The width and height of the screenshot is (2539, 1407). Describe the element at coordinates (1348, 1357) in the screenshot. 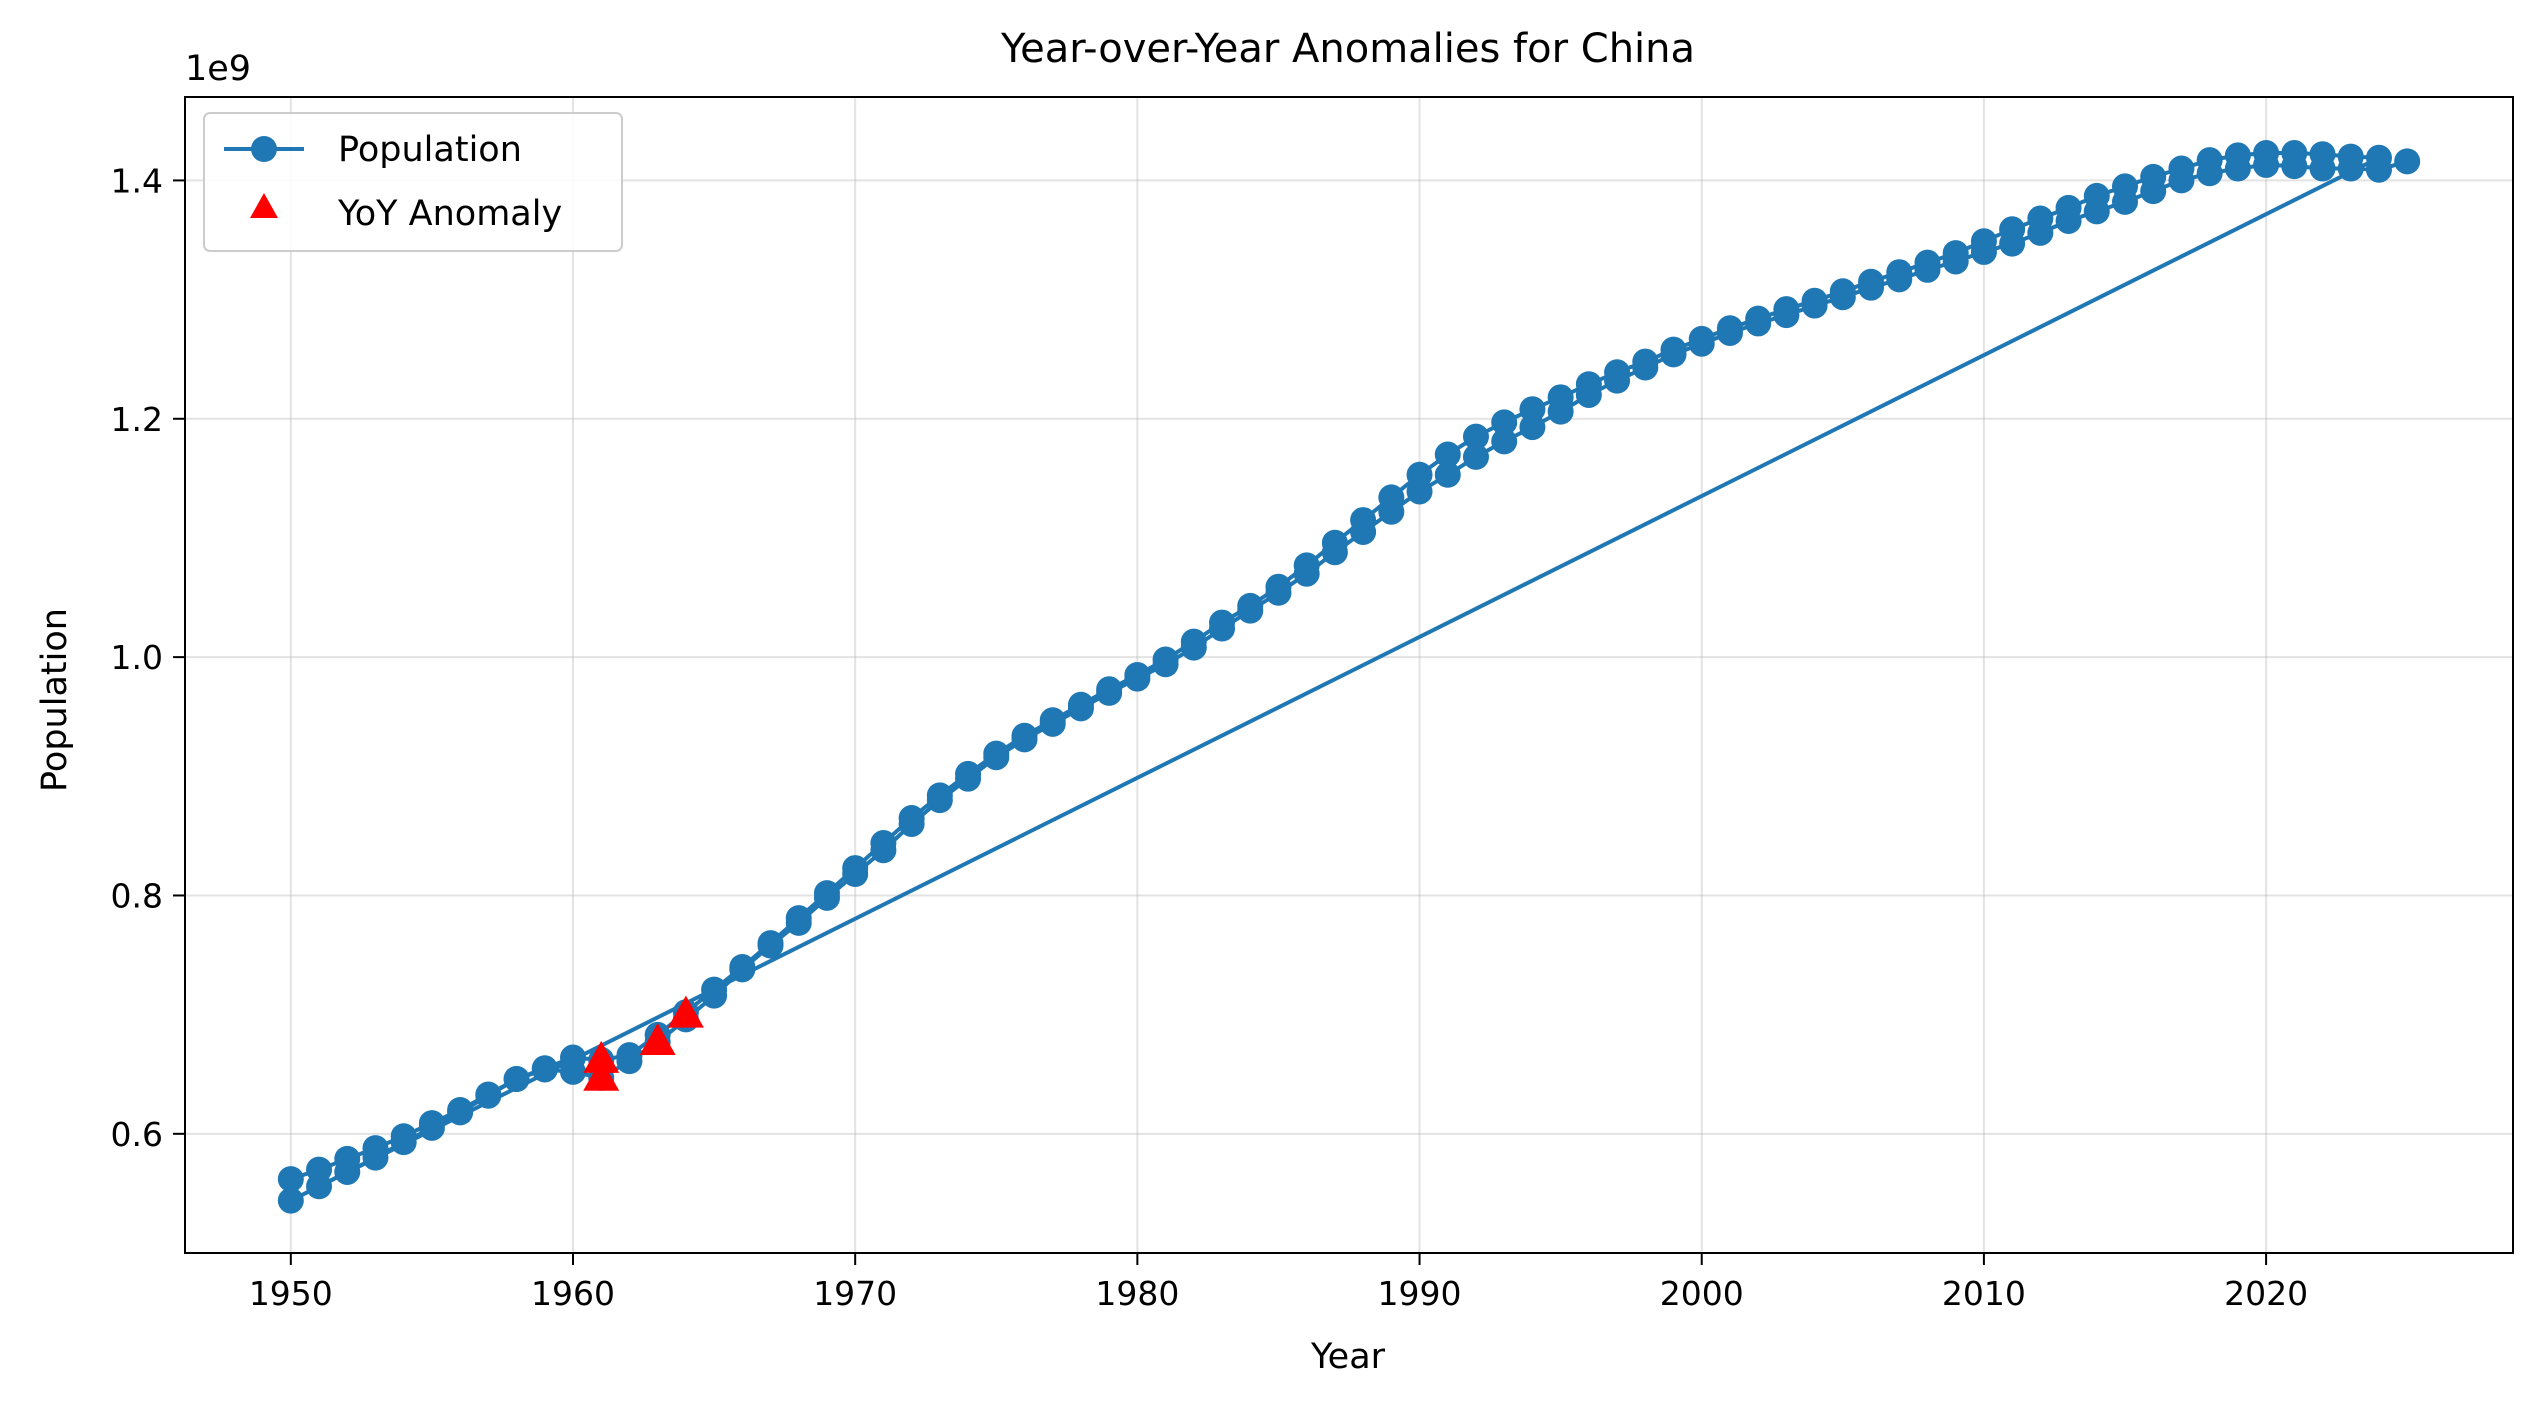

I see `x-axis-label: Year` at that location.